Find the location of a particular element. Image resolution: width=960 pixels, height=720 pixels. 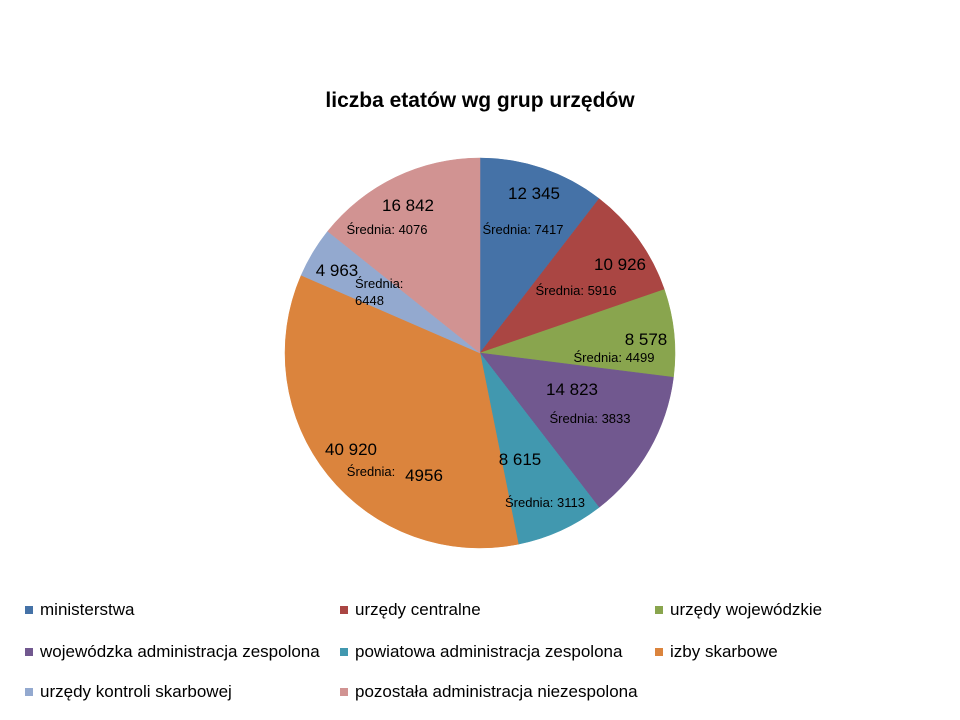

legend-label: urzędy centralne is located at coordinates (418, 609).